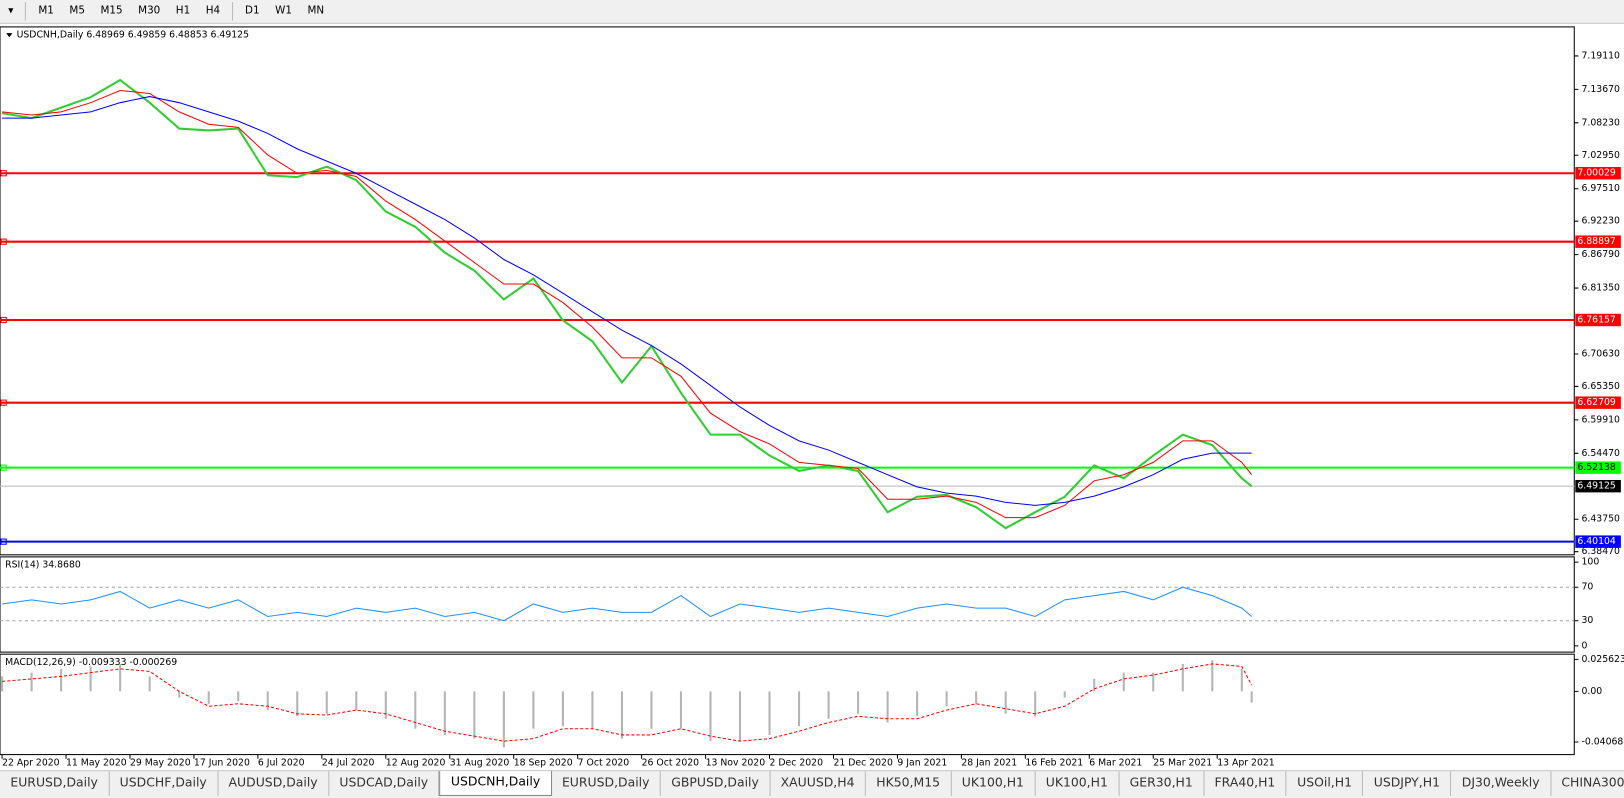 The image size is (1624, 798). I want to click on y-tick-label: 6.92230, so click(1601, 221).